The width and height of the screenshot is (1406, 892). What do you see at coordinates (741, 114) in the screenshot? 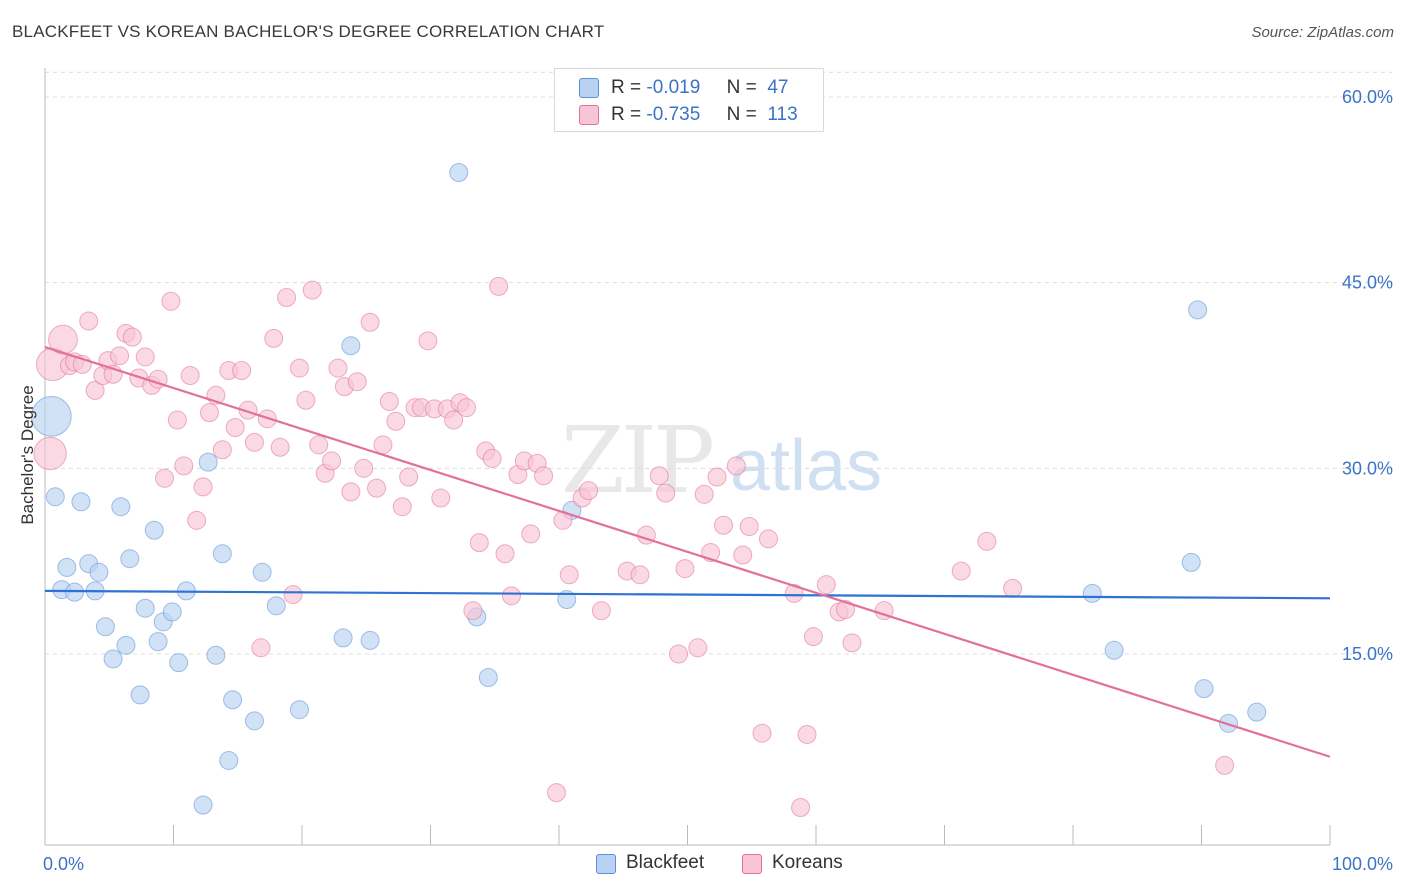
I see `koreans-n-label: N =` at bounding box center [741, 114].